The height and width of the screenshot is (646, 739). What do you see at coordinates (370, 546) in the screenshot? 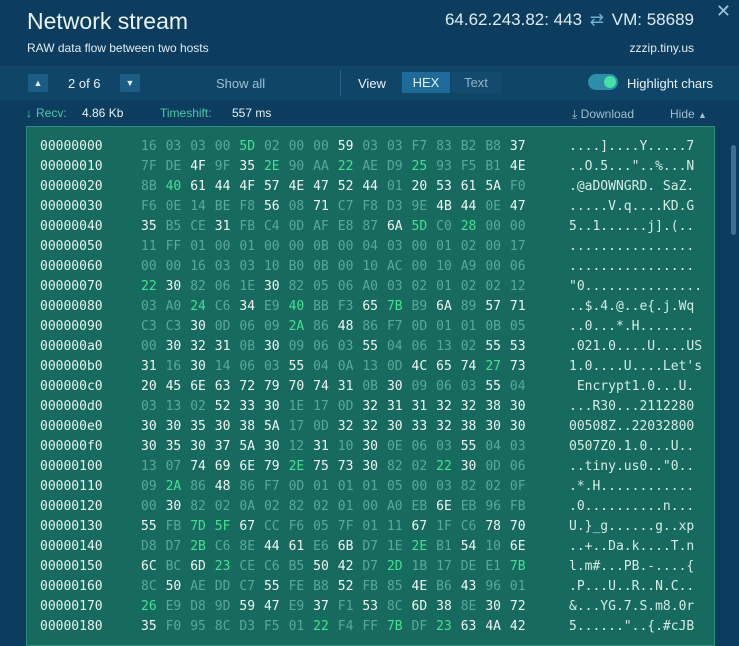
I see `hex-byte: D7` at bounding box center [370, 546].